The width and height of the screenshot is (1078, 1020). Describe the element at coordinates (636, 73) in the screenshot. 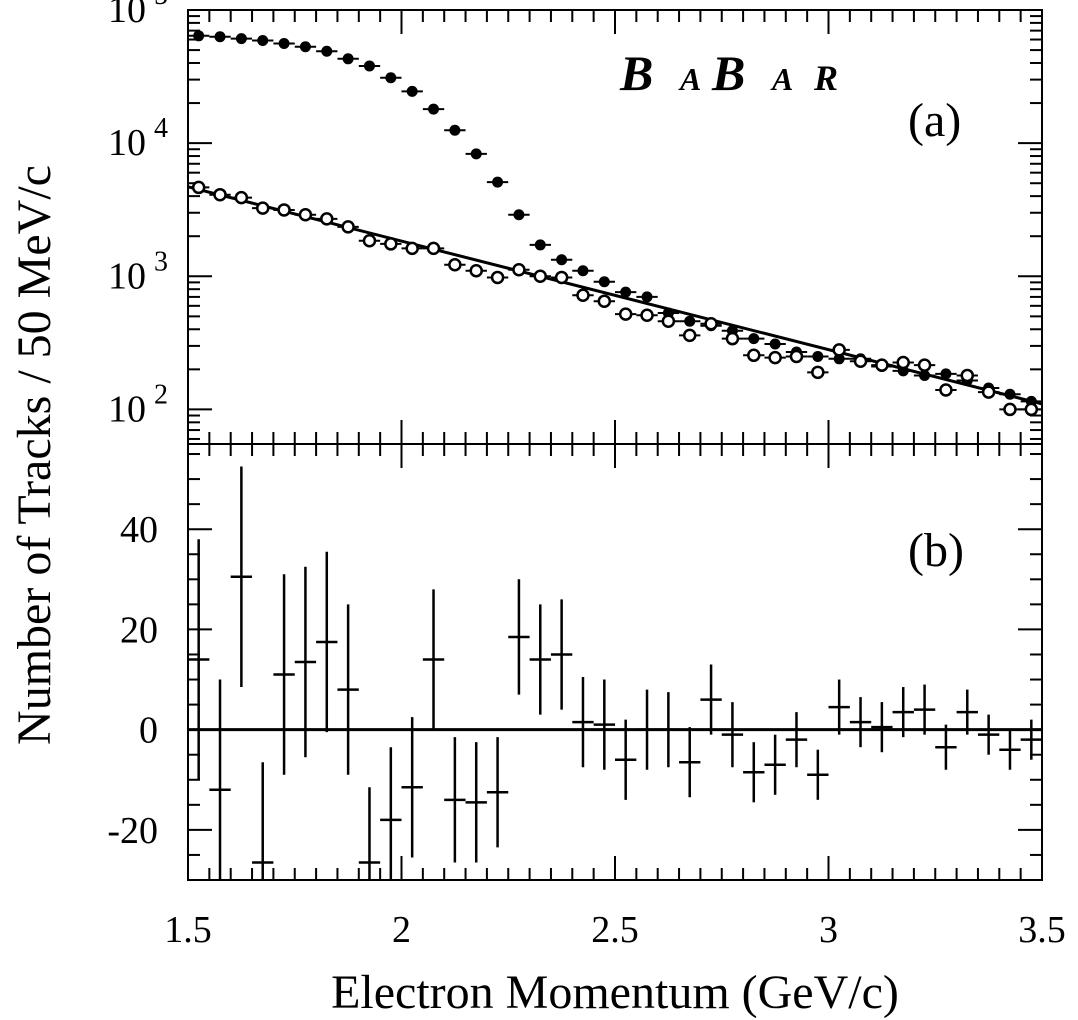

I see `babar-logo-letter-1: B` at that location.